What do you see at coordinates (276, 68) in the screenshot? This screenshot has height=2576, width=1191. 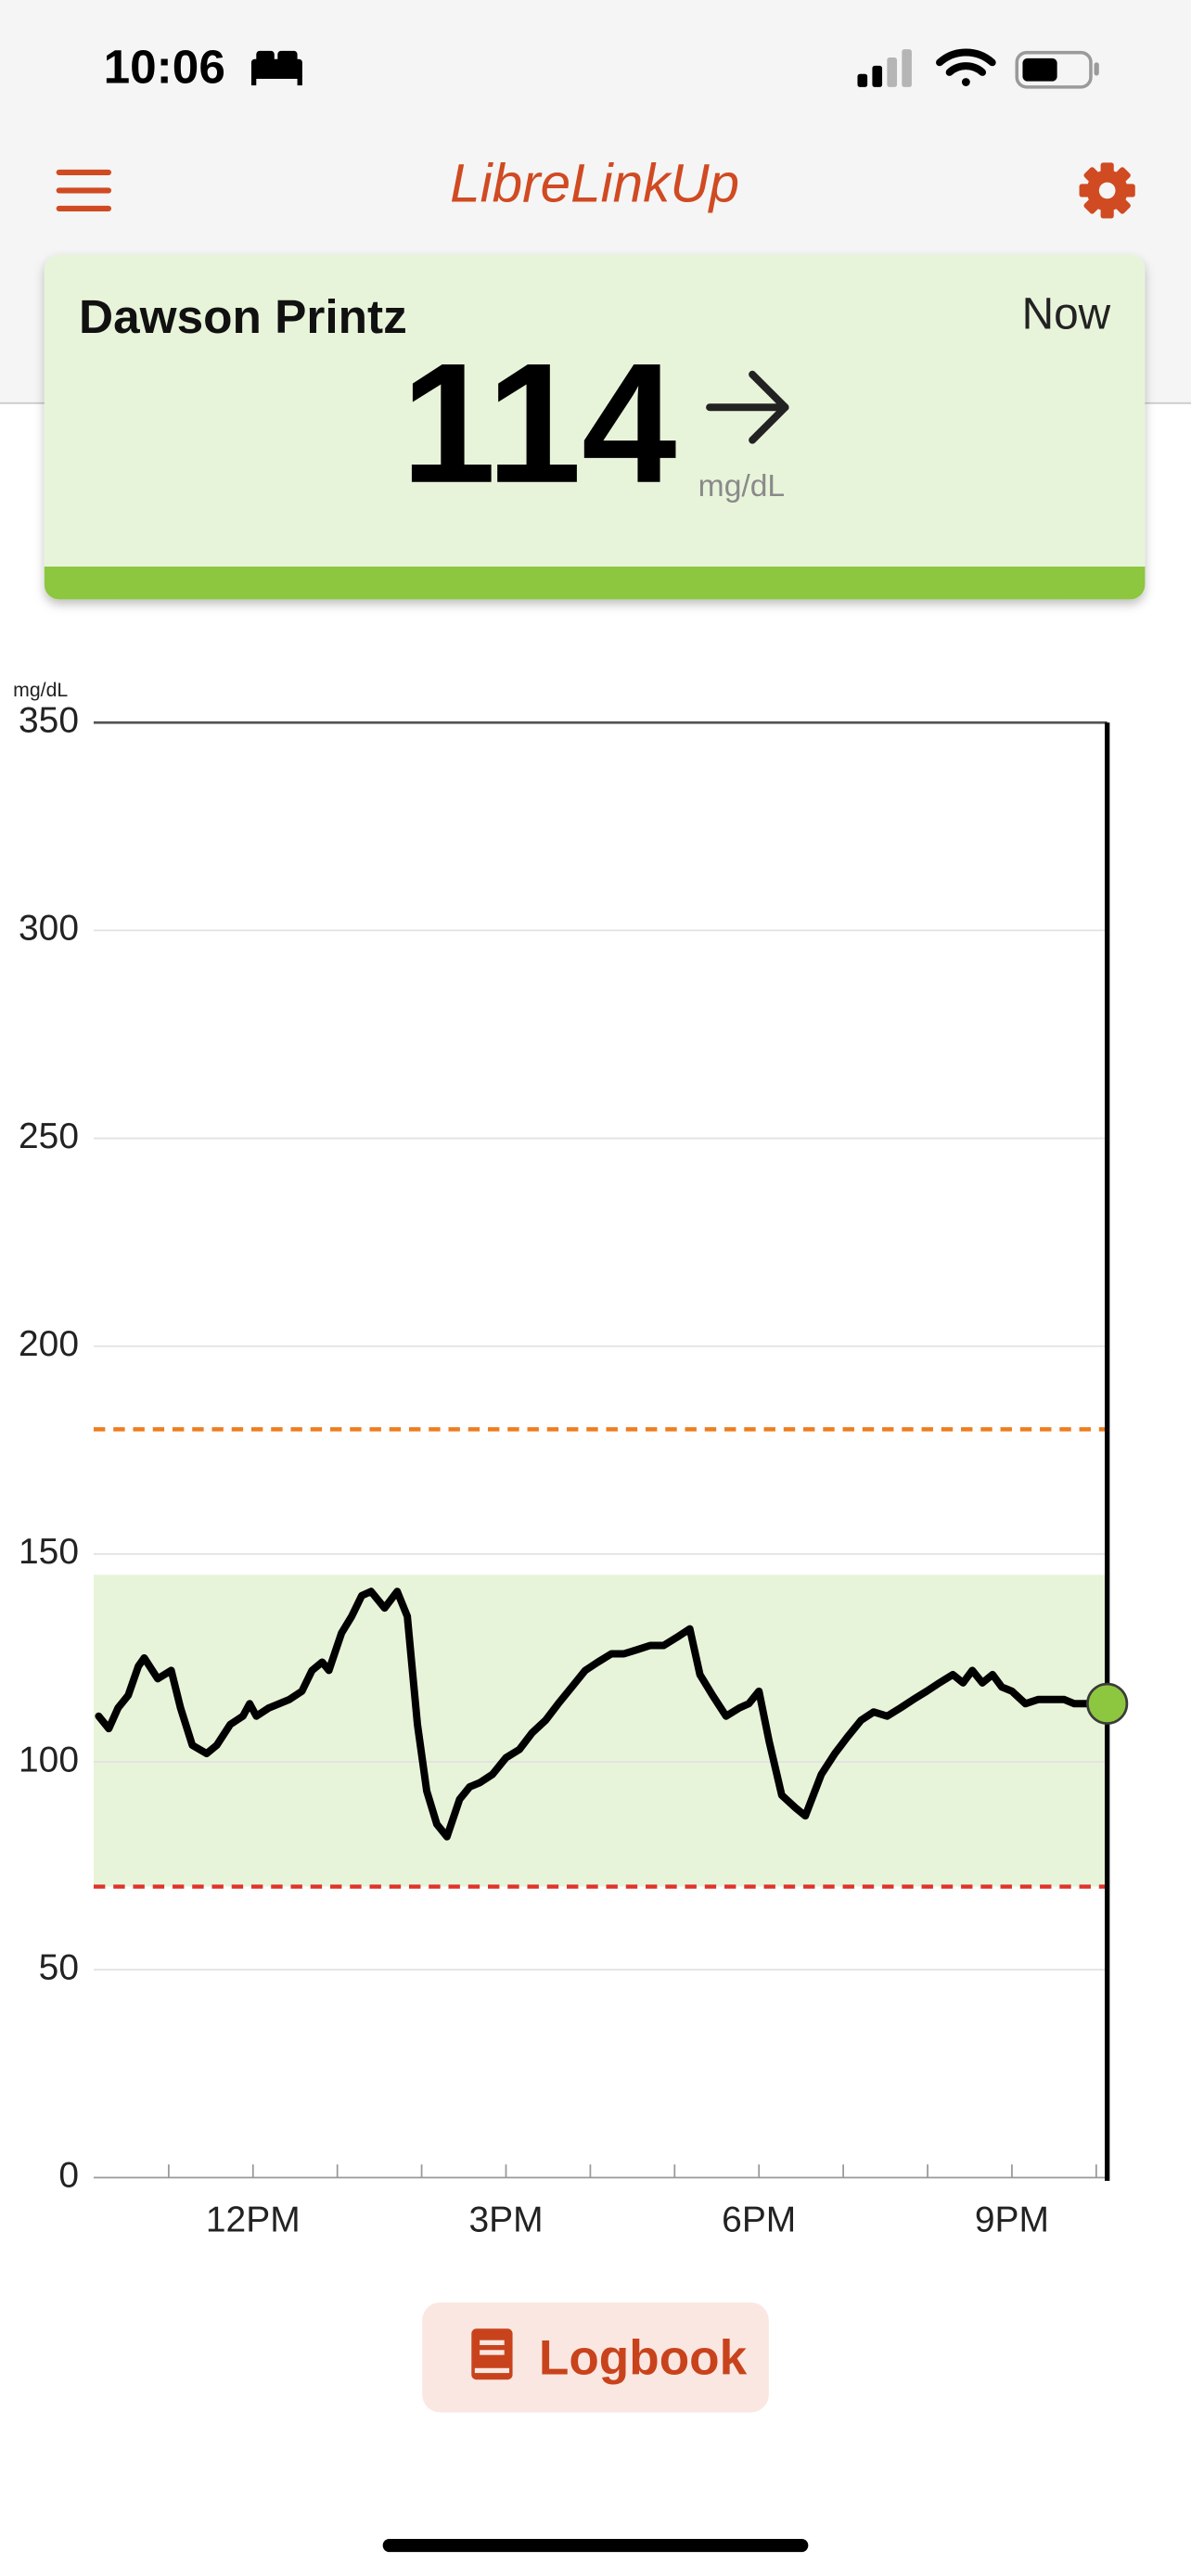 I see `sleep-icon` at bounding box center [276, 68].